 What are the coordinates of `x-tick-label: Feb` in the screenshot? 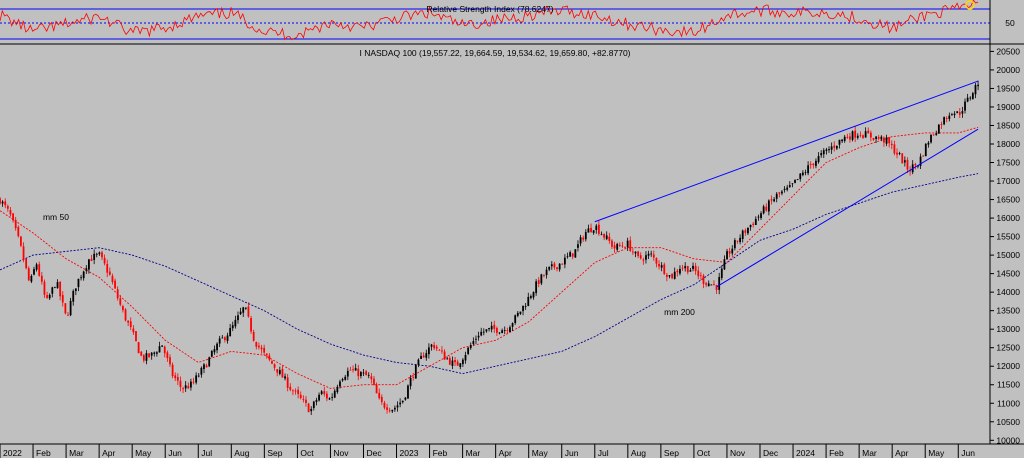 It's located at (440, 453).